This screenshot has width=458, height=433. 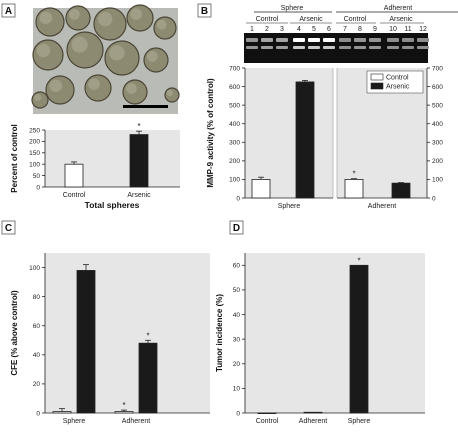 What do you see at coordinates (105, 56) in the screenshot?
I see `sphere-cluster-image` at bounding box center [105, 56].